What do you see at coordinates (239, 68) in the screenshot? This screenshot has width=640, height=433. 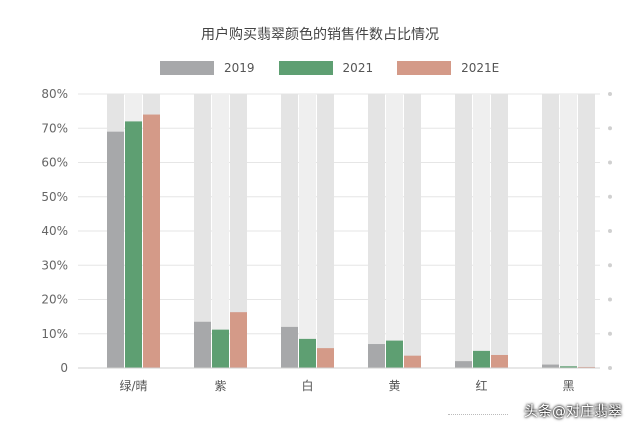 I see `legend-label: 2019` at bounding box center [239, 68].